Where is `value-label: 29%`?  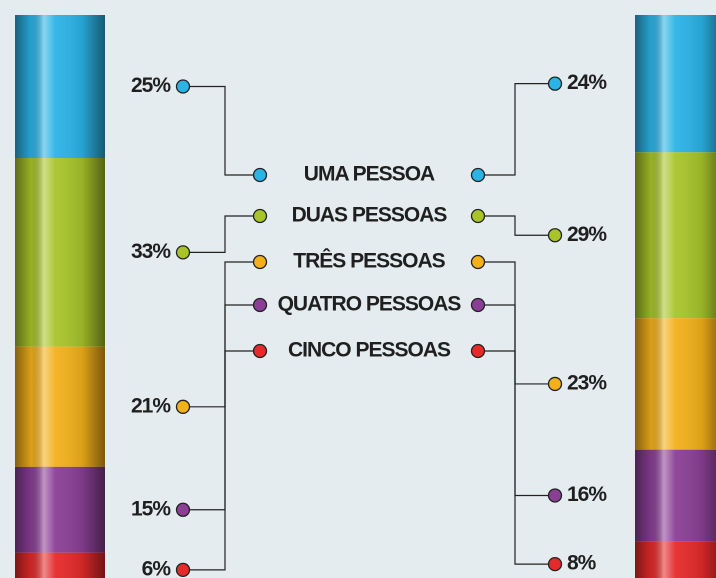 value-label: 29% is located at coordinates (587, 234).